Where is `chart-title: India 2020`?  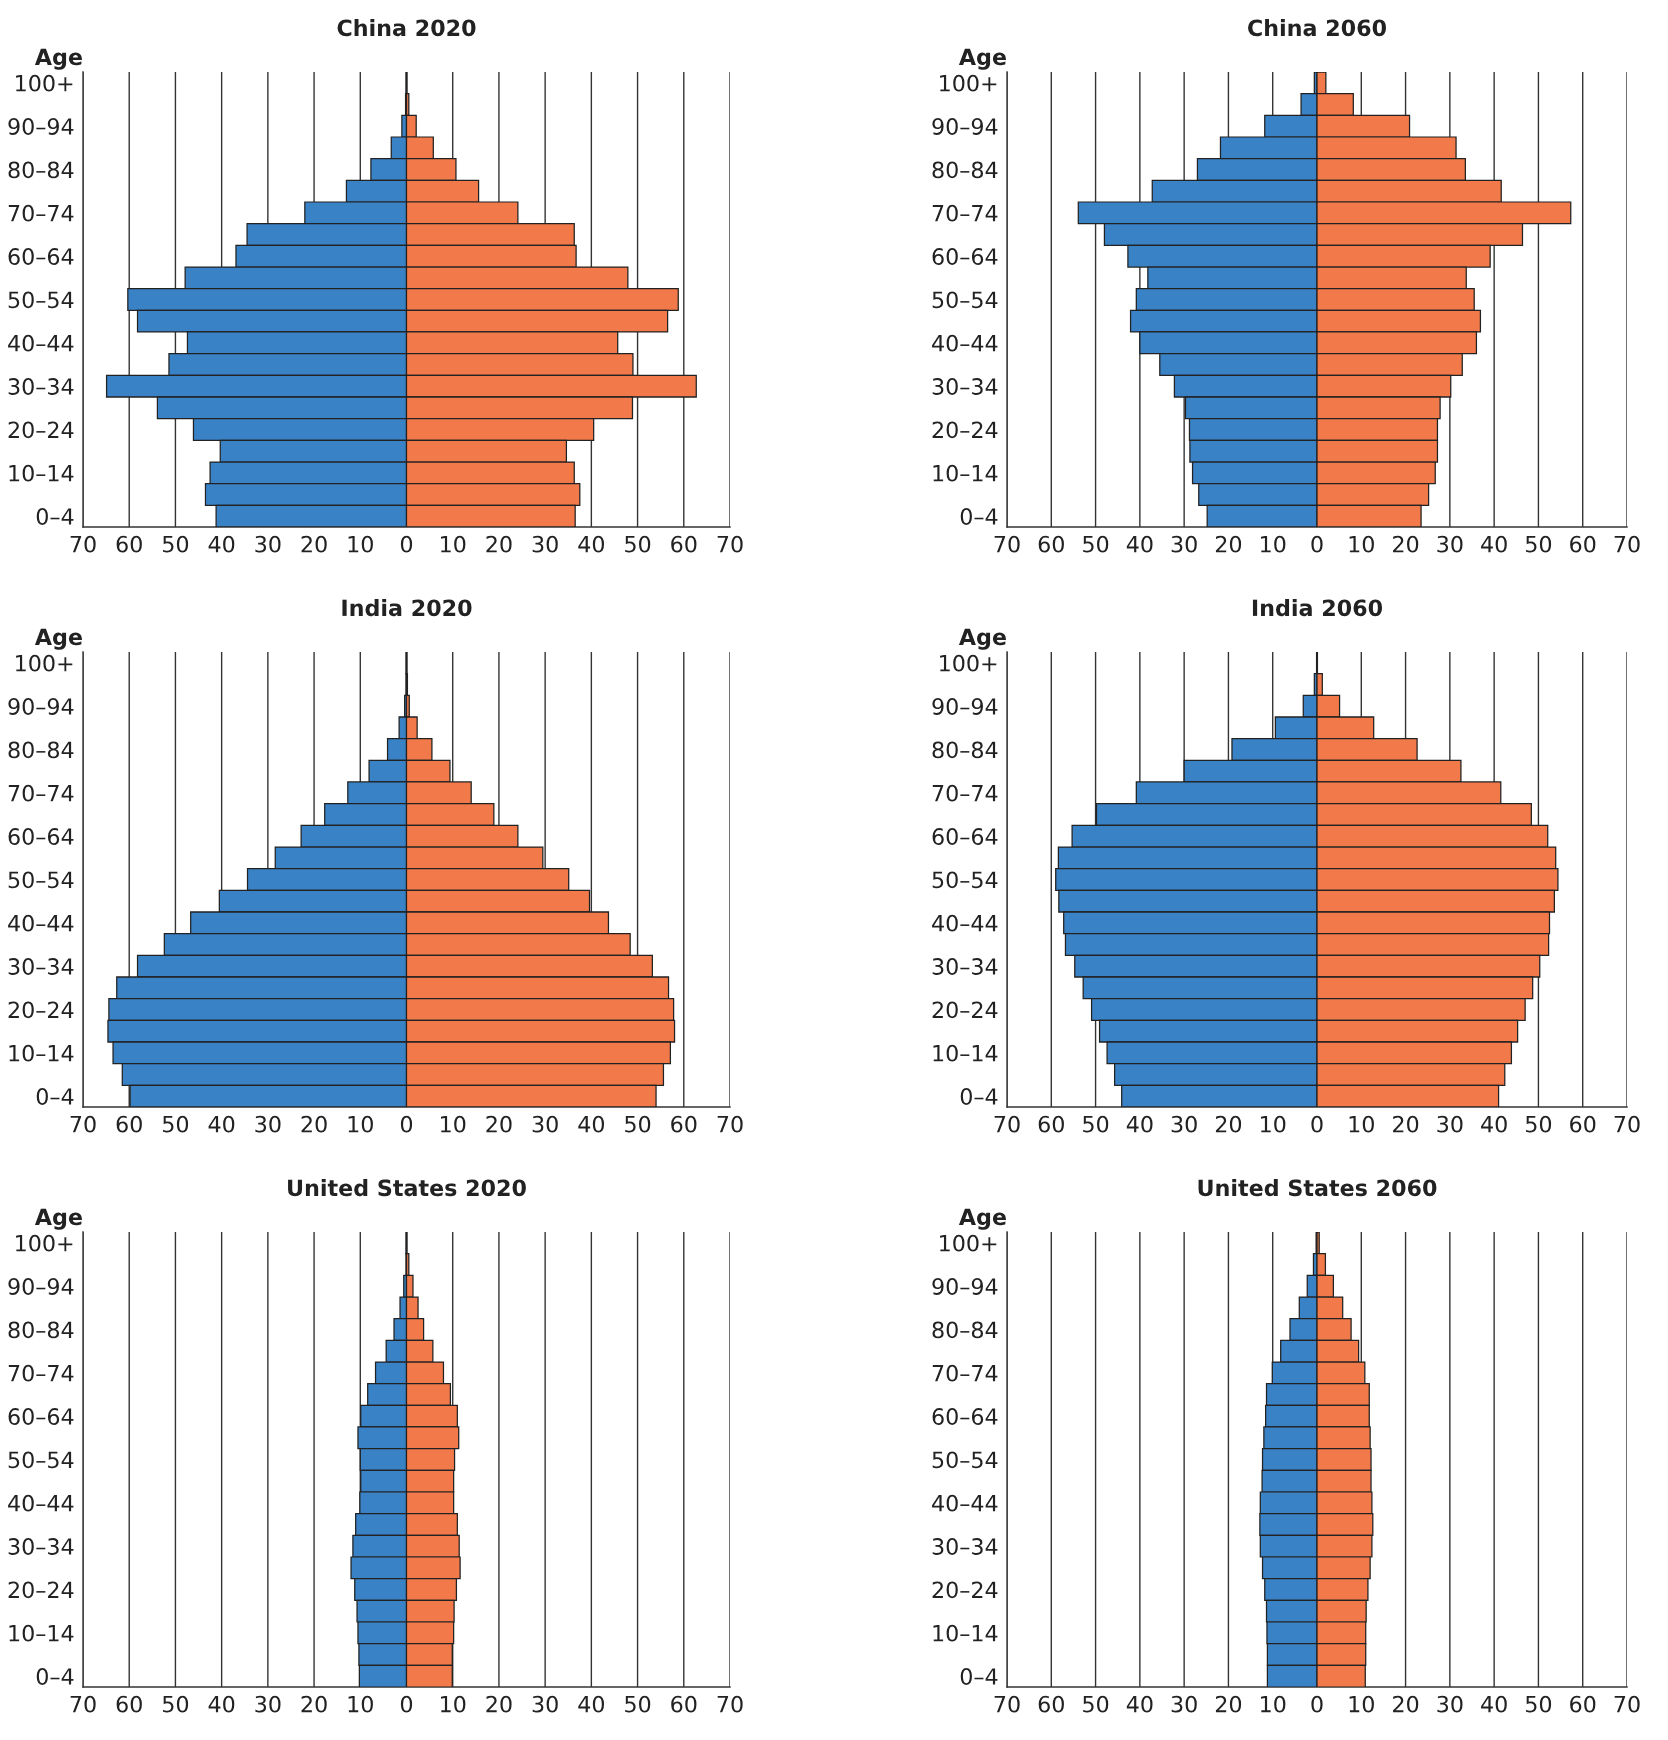
chart-title: India 2020 is located at coordinates (407, 608).